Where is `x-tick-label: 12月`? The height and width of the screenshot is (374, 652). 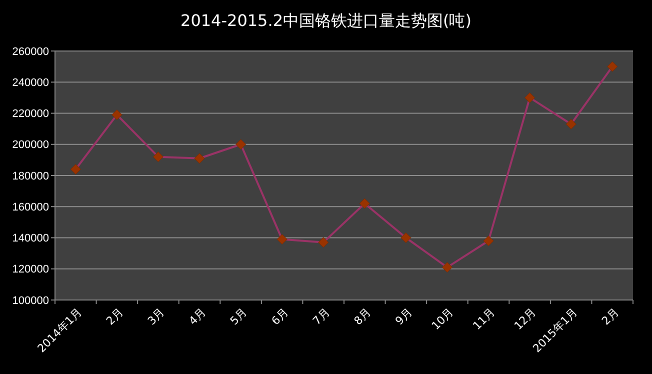 x-tick-label: 12月 is located at coordinates (525, 319).